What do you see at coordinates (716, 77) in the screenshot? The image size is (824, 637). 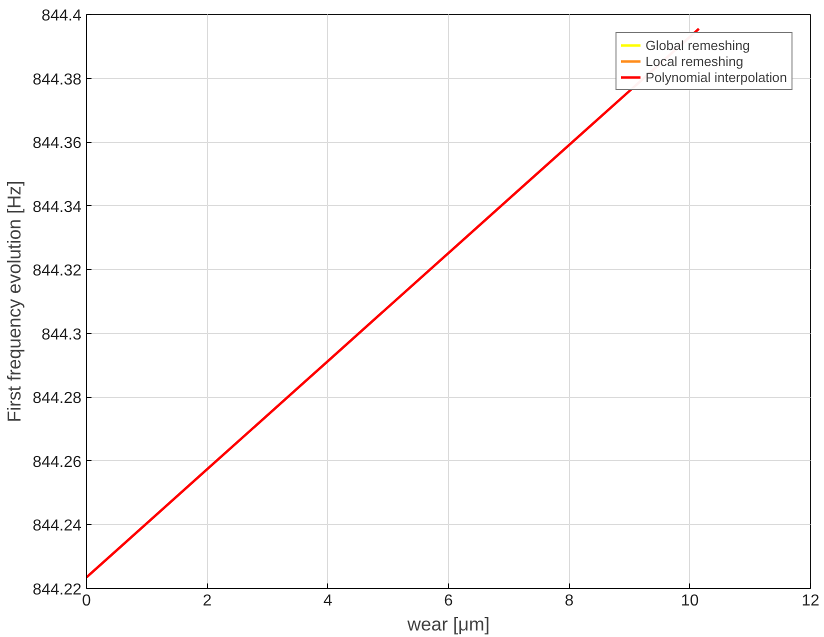 I see `legend-label: Polynomial interpolation` at bounding box center [716, 77].